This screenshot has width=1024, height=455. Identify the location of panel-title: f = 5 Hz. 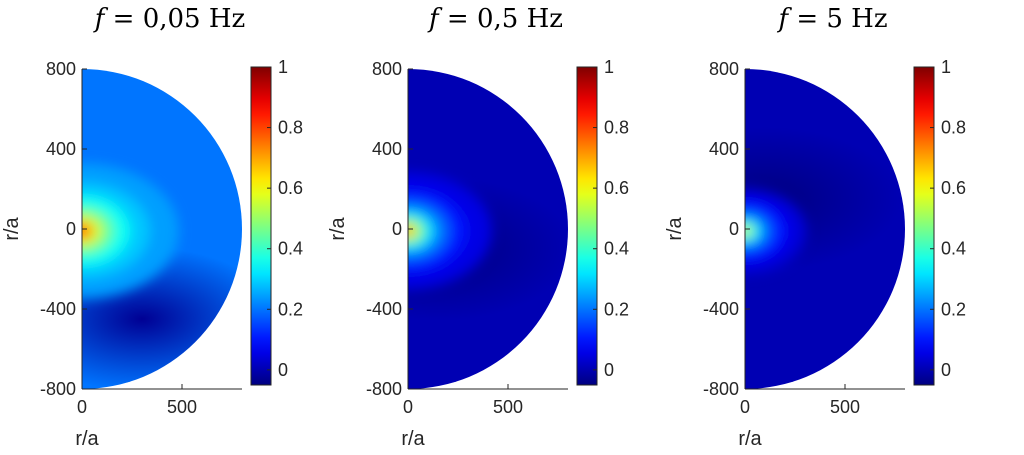
(833, 19).